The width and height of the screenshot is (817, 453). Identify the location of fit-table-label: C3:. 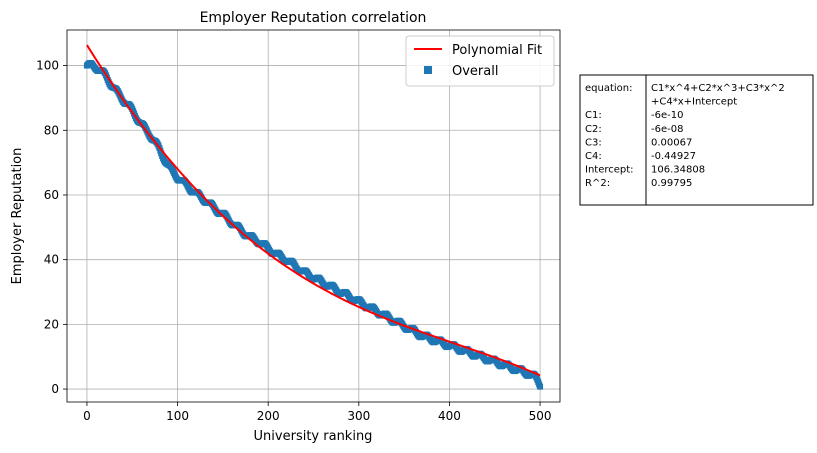
(593, 142).